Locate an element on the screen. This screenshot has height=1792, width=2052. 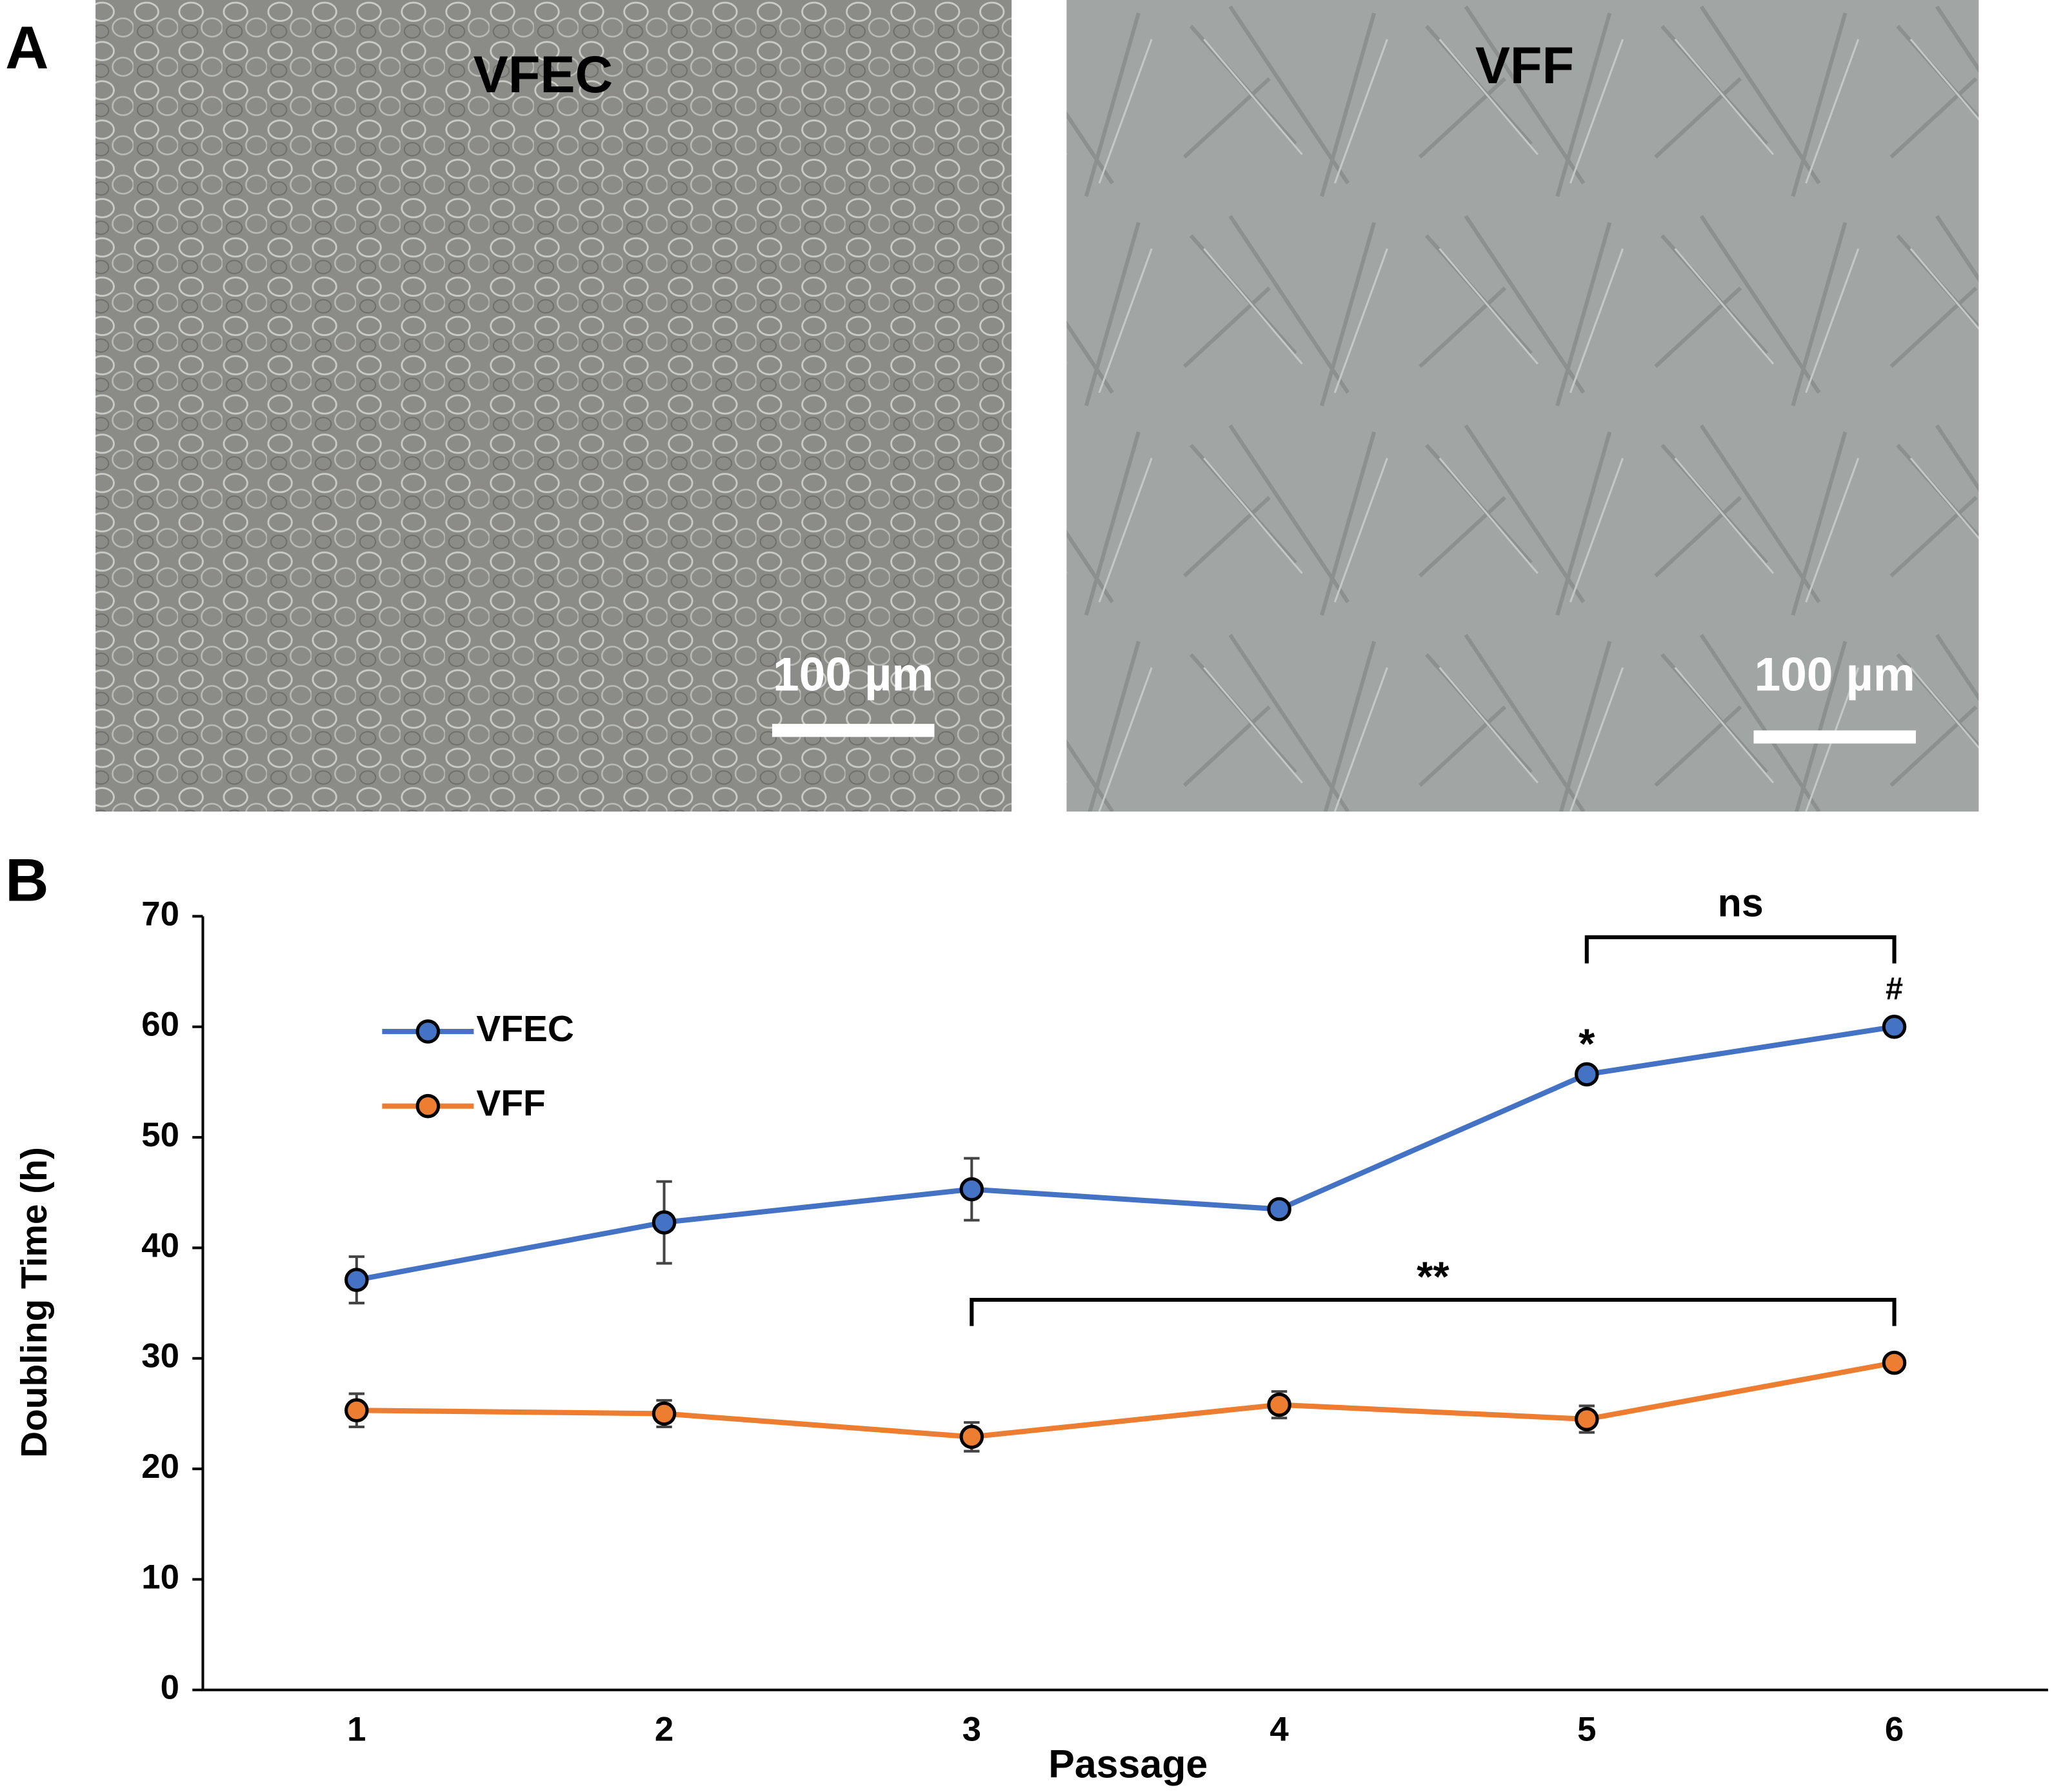
y-tick-label: 0 is located at coordinates (170, 1688).